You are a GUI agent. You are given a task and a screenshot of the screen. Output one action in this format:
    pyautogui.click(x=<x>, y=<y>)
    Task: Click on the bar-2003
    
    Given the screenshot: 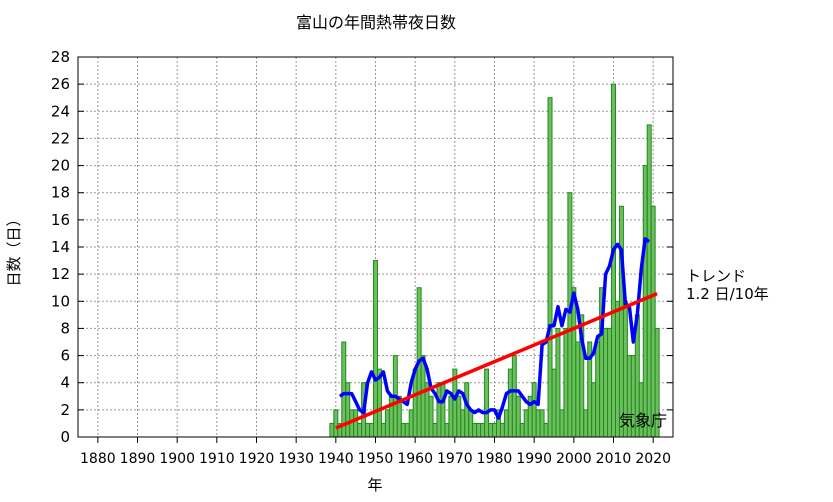 What is the action you would take?
    pyautogui.click(x=586, y=423)
    